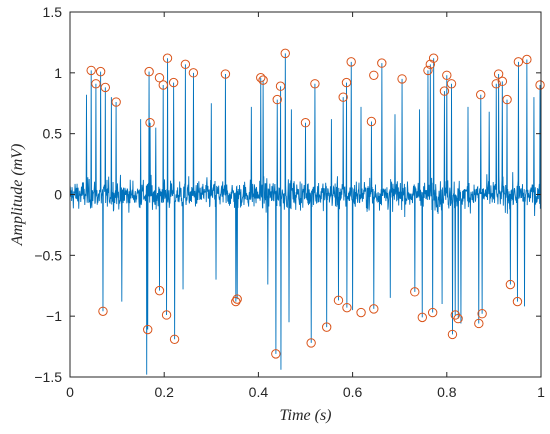 This screenshot has width=550, height=434. Describe the element at coordinates (53, 12) in the screenshot. I see `y-tick-label: 1.5` at that location.